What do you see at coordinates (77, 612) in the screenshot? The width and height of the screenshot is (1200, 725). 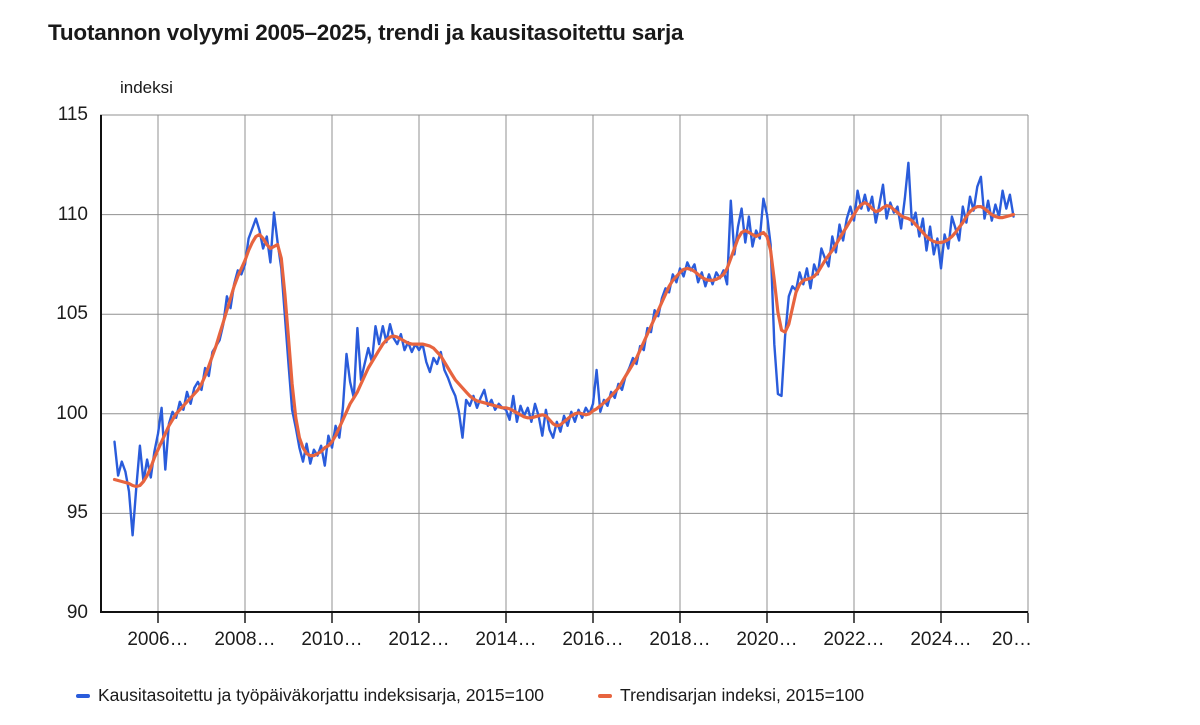 I see `y-tick-label: 90` at bounding box center [77, 612].